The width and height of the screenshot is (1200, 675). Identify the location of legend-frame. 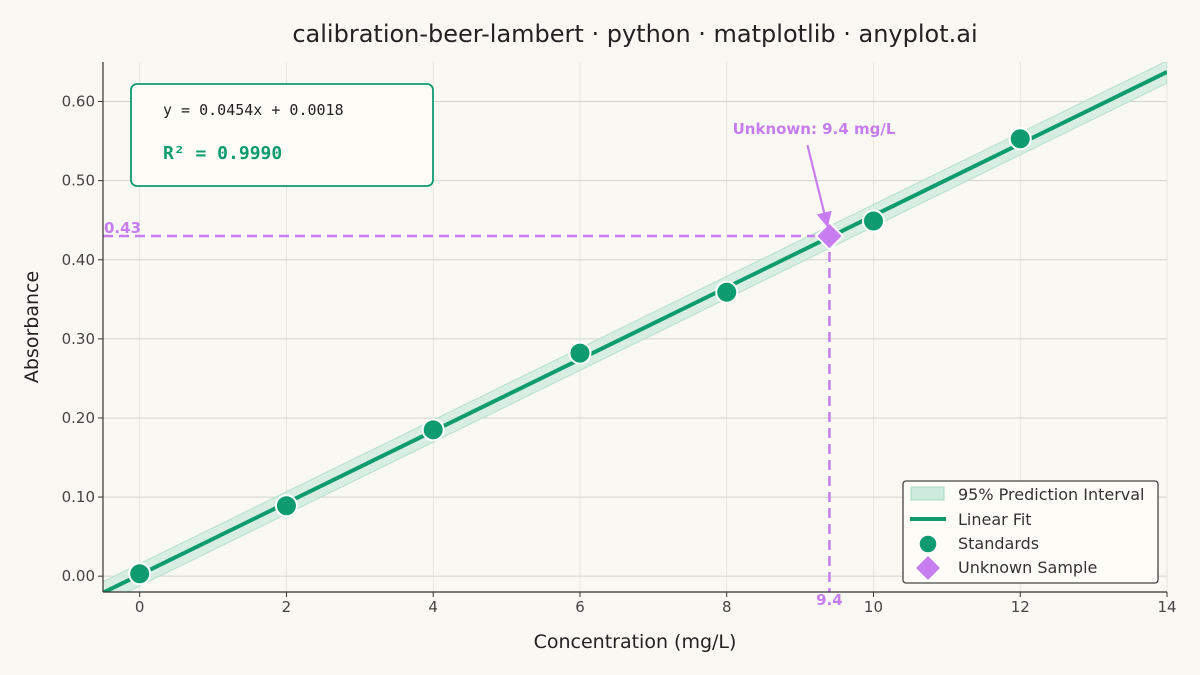
(1030, 532).